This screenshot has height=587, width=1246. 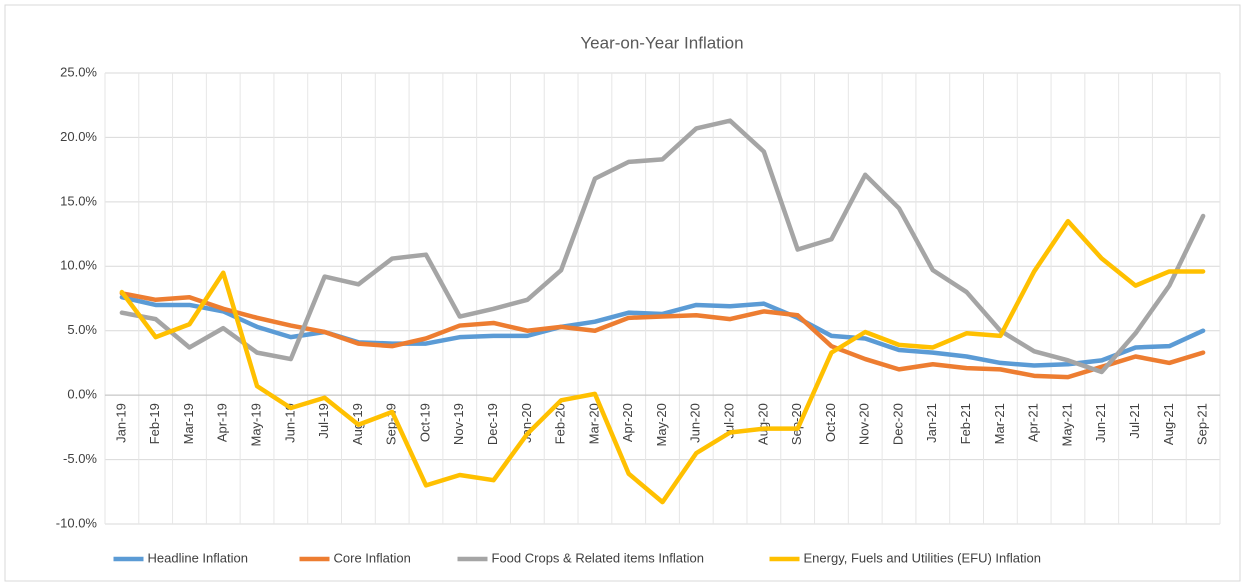 What do you see at coordinates (1100, 423) in the screenshot?
I see `x-tick-label: Jun-21` at bounding box center [1100, 423].